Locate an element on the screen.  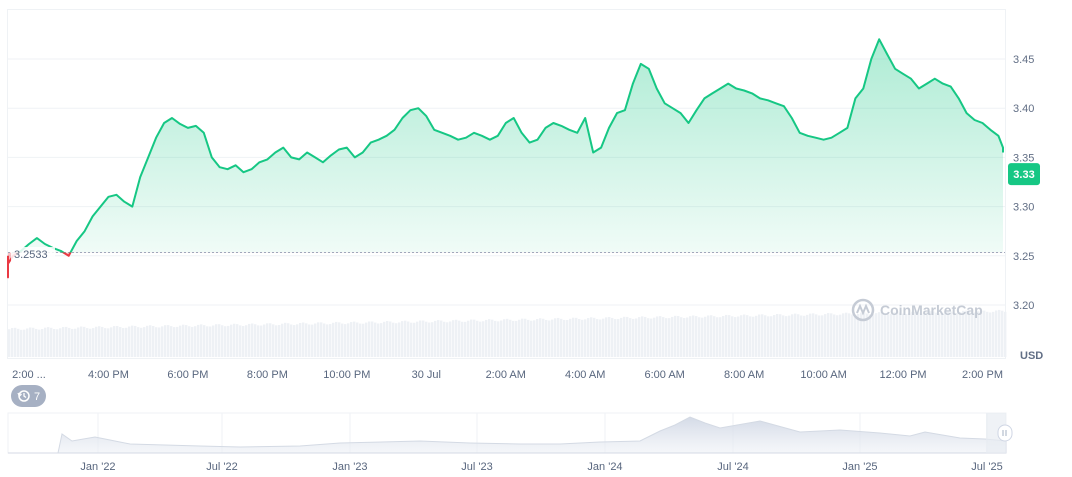
watermark: CoinMarketCap is located at coordinates (917, 310).